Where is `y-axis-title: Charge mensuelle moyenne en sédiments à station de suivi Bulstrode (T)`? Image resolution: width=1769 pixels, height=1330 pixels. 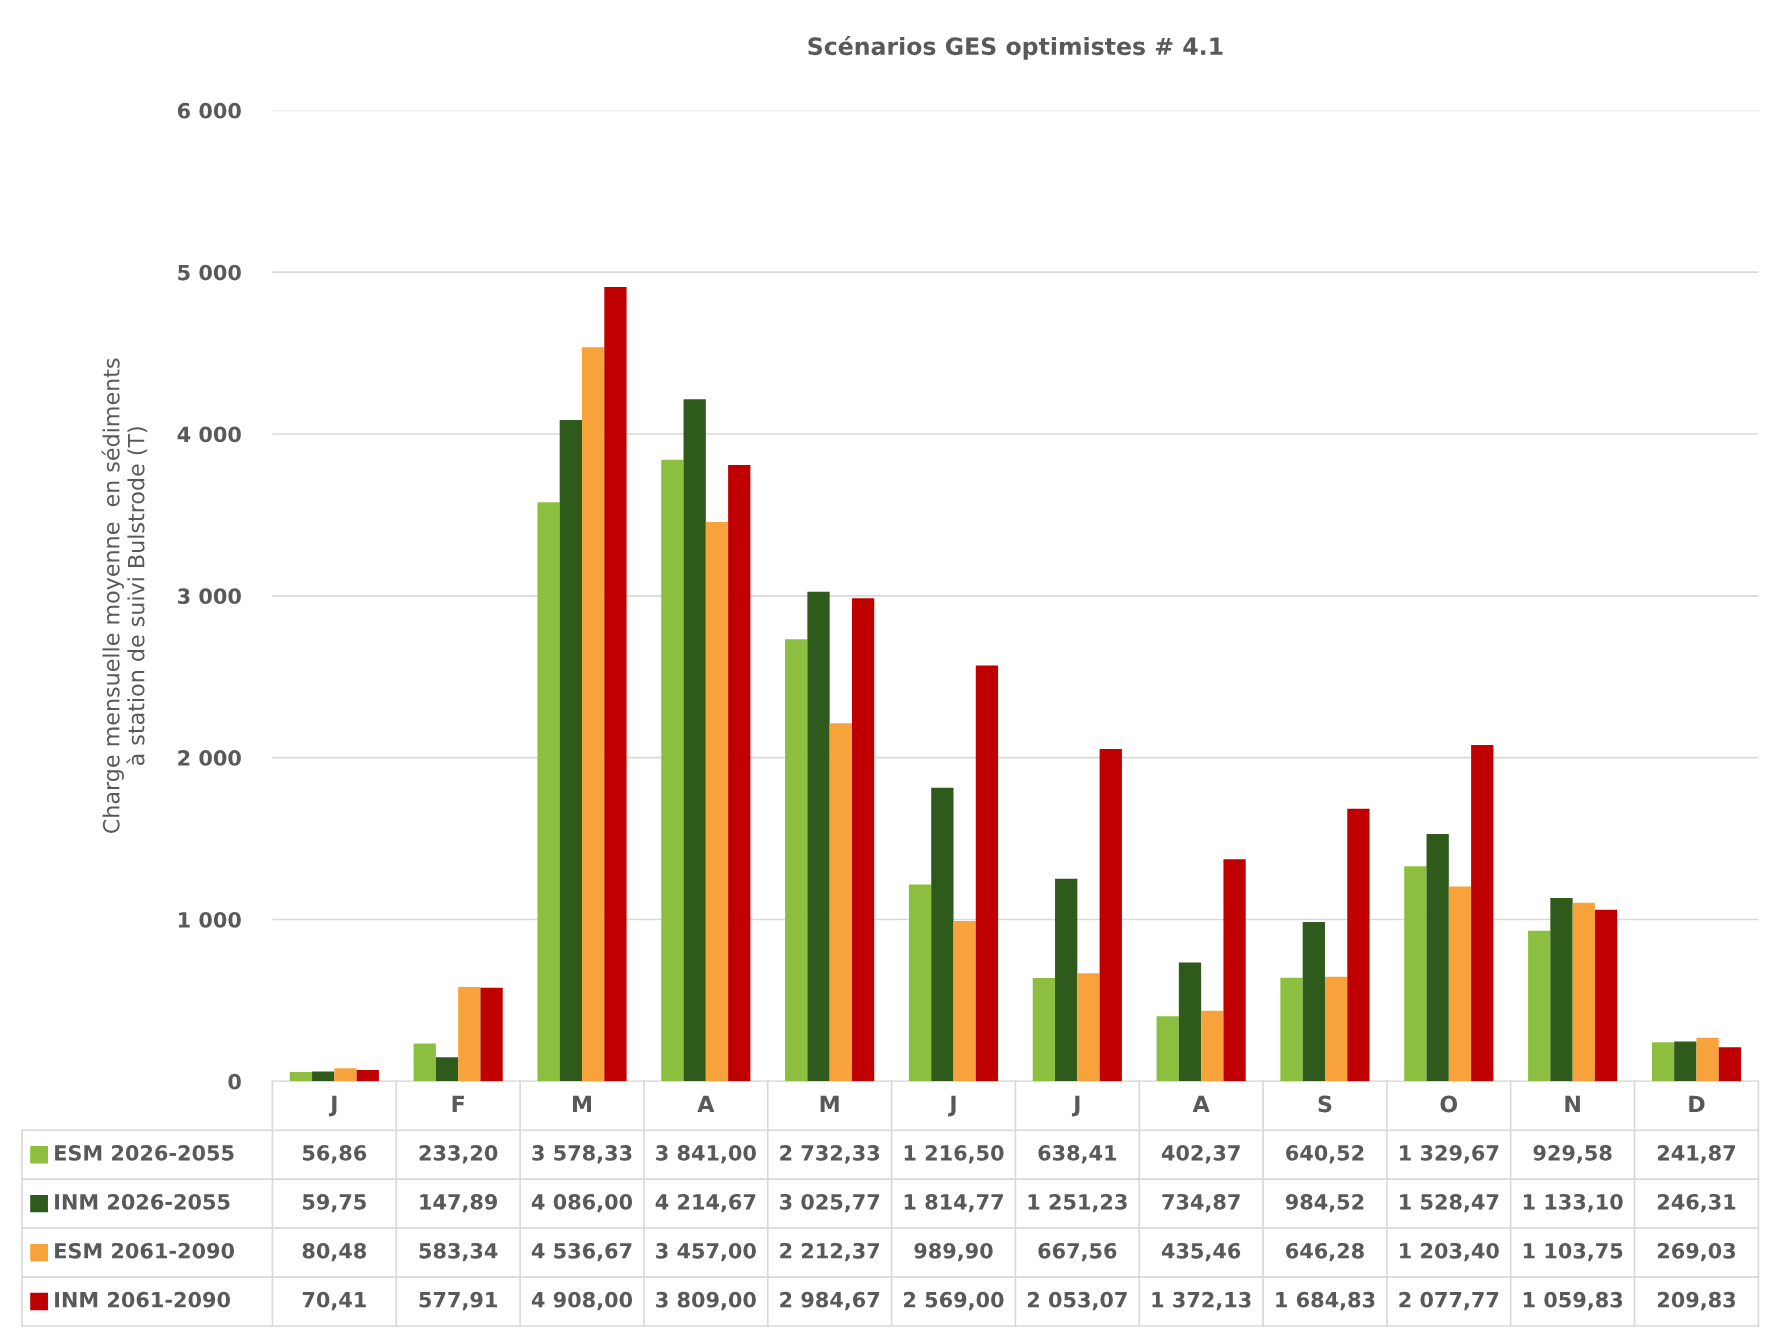 y-axis-title: Charge mensuelle moyenne en sédiments à station de suivi Bulstrode (T) is located at coordinates (124, 595).